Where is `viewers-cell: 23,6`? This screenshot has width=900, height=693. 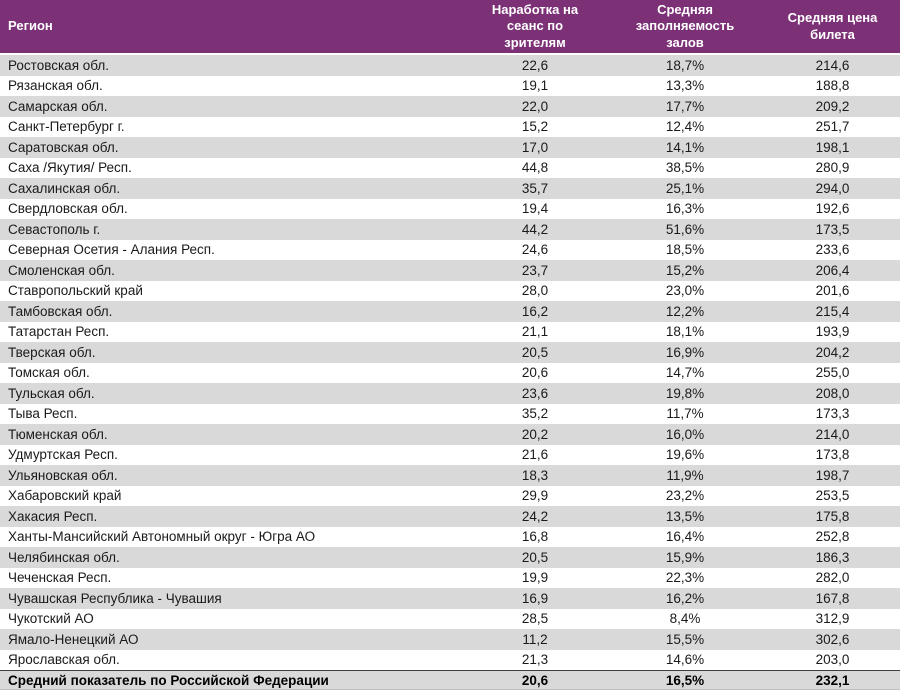 viewers-cell: 23,6 is located at coordinates (535, 393).